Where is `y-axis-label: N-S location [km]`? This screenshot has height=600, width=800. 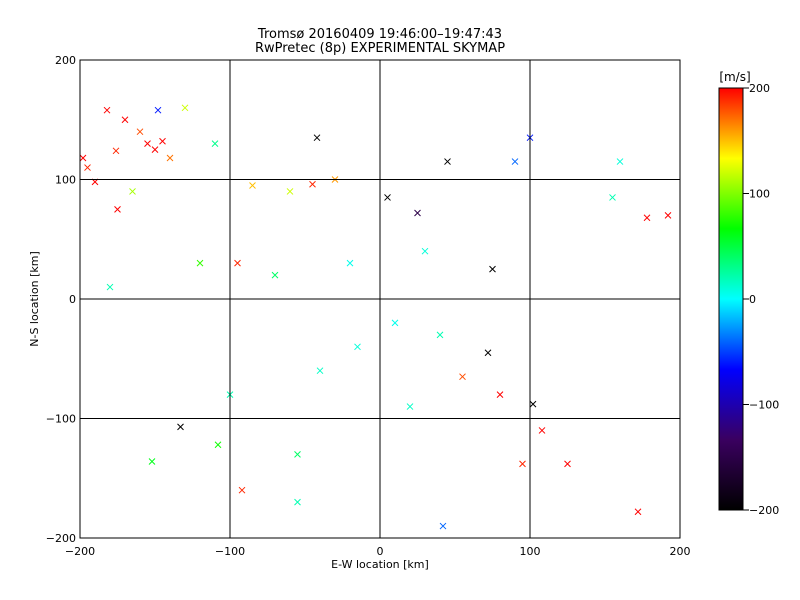
y-axis-label: N-S location [km] is located at coordinates (34, 299).